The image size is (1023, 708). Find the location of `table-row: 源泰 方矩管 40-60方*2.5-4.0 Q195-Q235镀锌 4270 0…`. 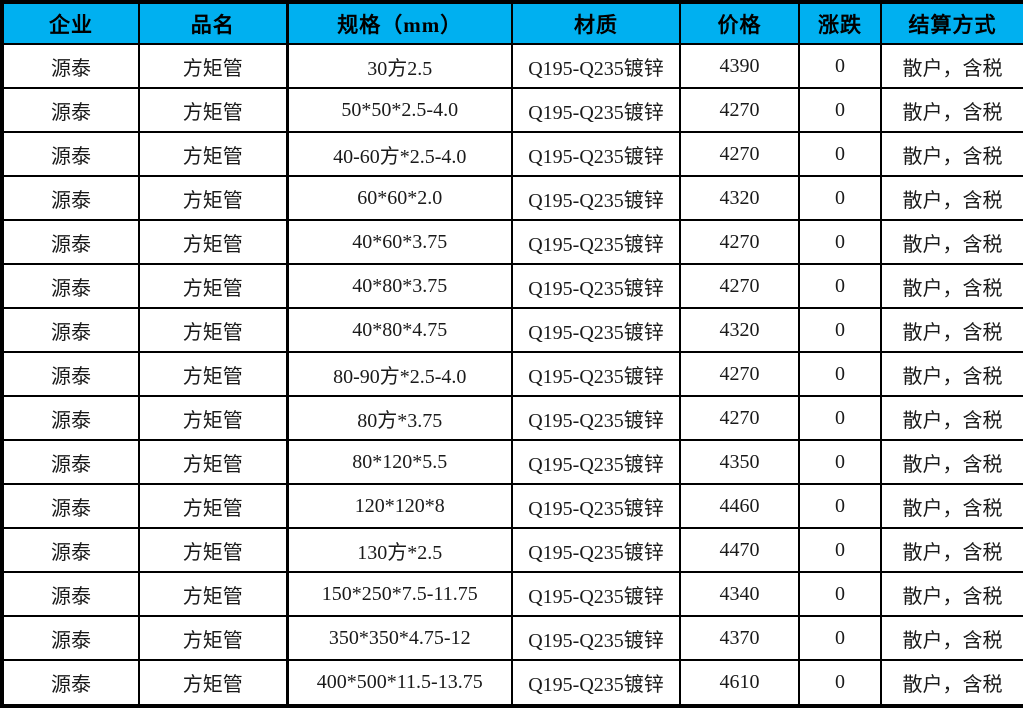

table-row: 源泰 方矩管 40-60方*2.5-4.0 Q195-Q235镀锌 4270 0… is located at coordinates (512, 154).